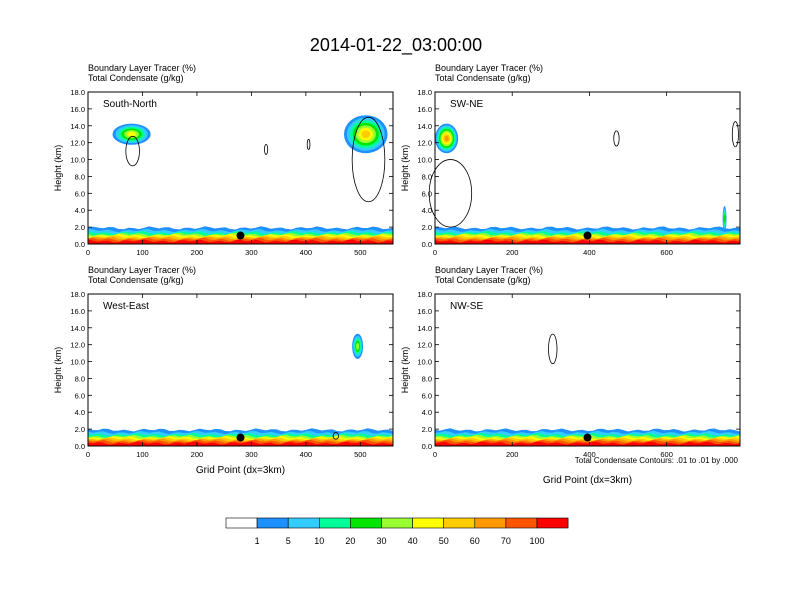 The image size is (792, 612). Describe the element at coordinates (130, 104) in the screenshot. I see `panel-name: South-North` at that location.